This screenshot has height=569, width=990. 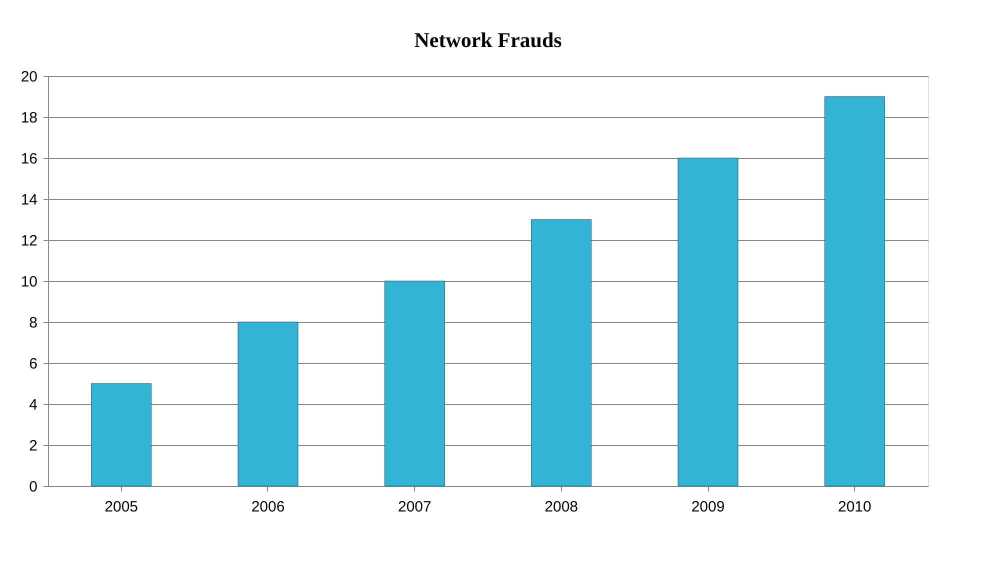 What do you see at coordinates (29, 241) in the screenshot?
I see `y-tick-label: 12` at bounding box center [29, 241].